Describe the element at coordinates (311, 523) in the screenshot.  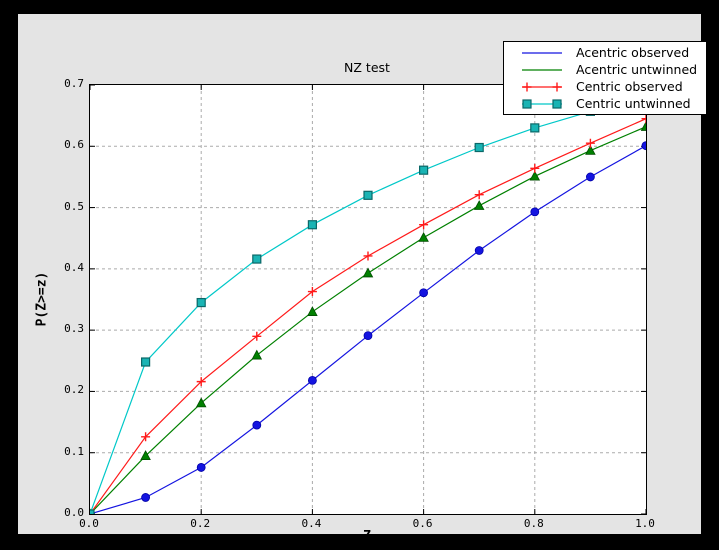
I see `x-tick-label: 0.4` at that location.